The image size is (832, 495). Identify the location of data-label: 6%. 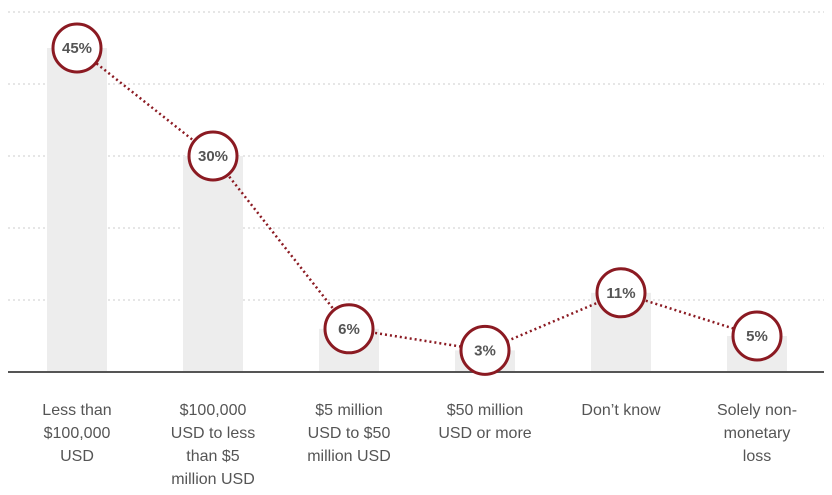
(349, 329).